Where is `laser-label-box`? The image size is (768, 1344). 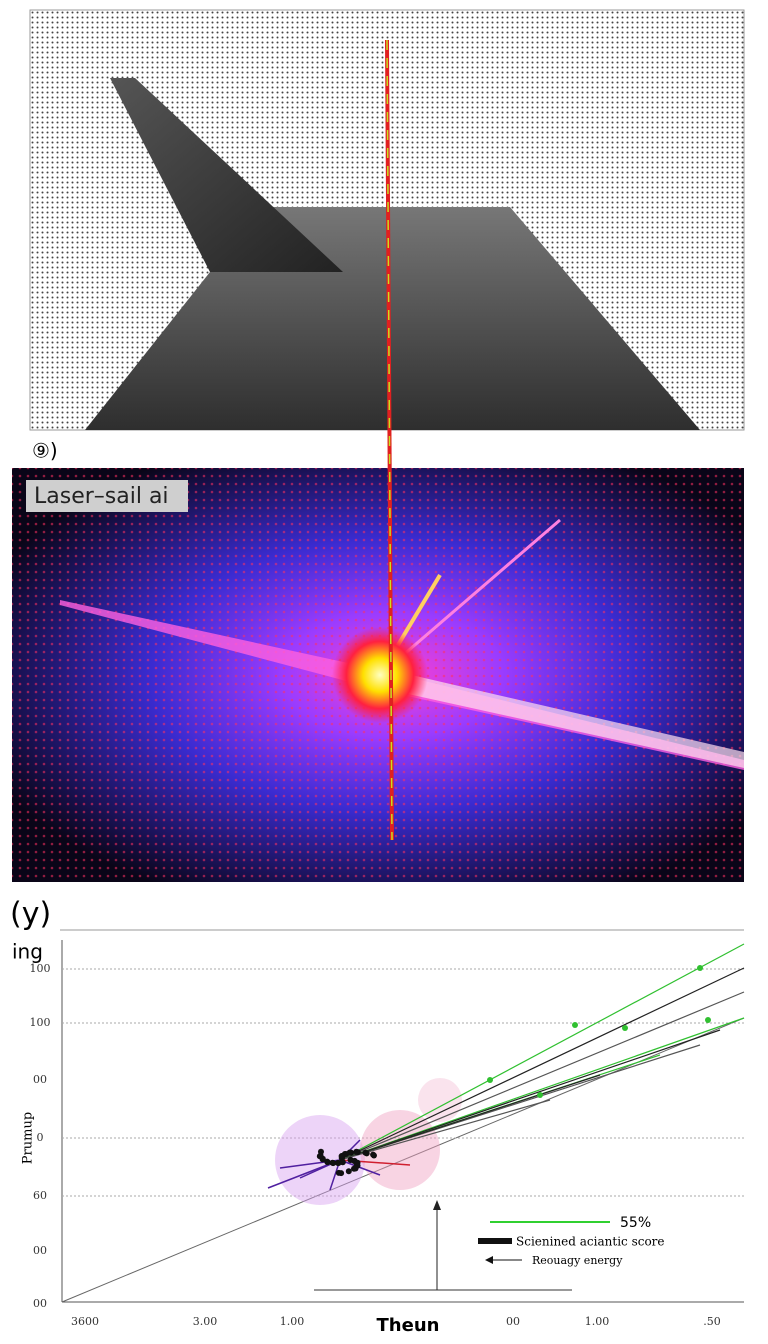 laser-label-box is located at coordinates (107, 496).